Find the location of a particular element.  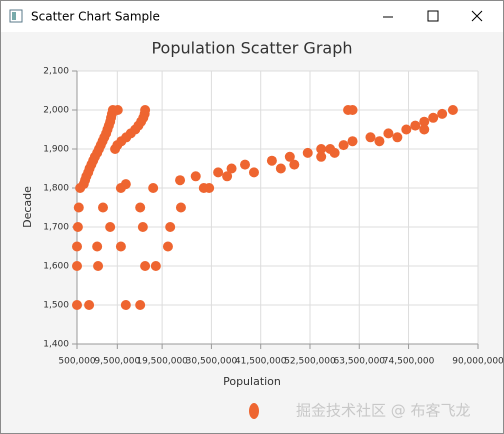

x-tick-label: 63,500,000 is located at coordinates (360, 362).